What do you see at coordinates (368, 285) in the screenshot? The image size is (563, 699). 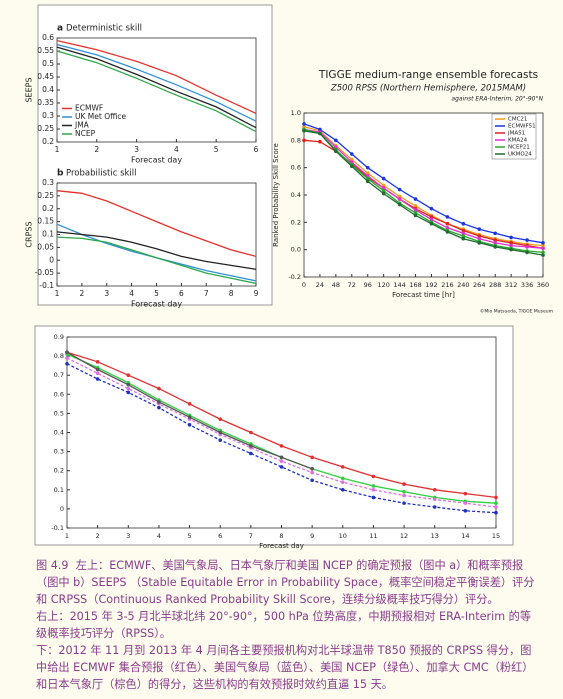 I see `x-tick-label: 96` at bounding box center [368, 285].